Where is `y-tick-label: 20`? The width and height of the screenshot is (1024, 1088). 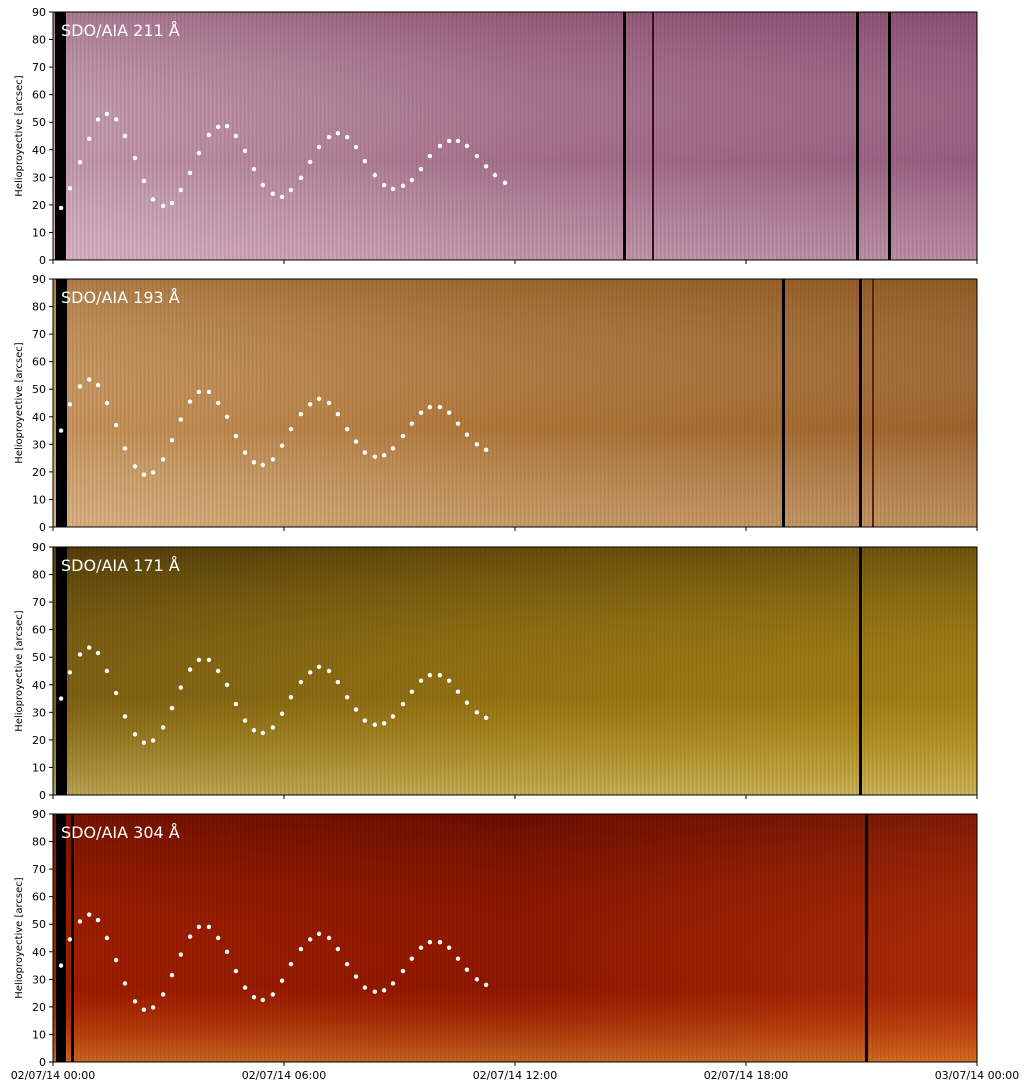 y-tick-label: 20 is located at coordinates (39, 740).